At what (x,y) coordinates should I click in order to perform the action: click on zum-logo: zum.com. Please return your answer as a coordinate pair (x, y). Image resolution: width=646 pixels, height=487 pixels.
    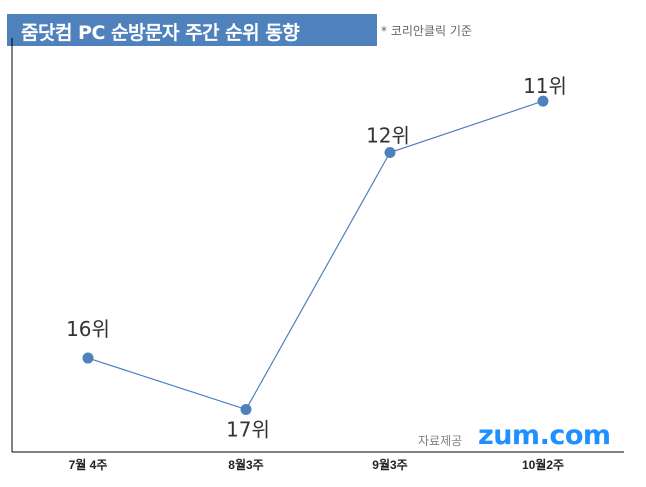
    Looking at the image, I should click on (544, 435).